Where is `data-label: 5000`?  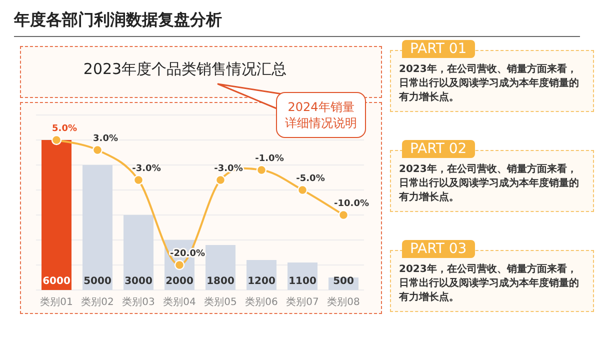 data-label: 5000 is located at coordinates (98, 281).